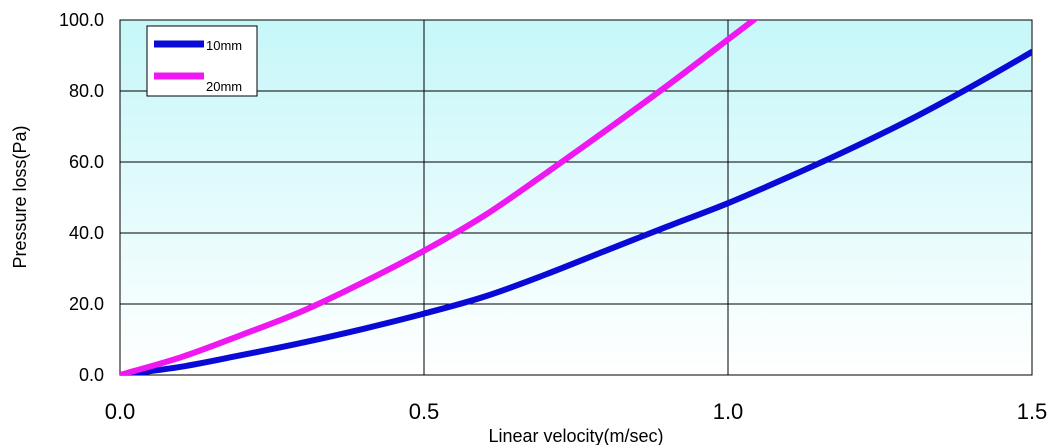 Image resolution: width=1055 pixels, height=445 pixels. Describe the element at coordinates (86, 304) in the screenshot. I see `y-tick-label: 20.0` at that location.